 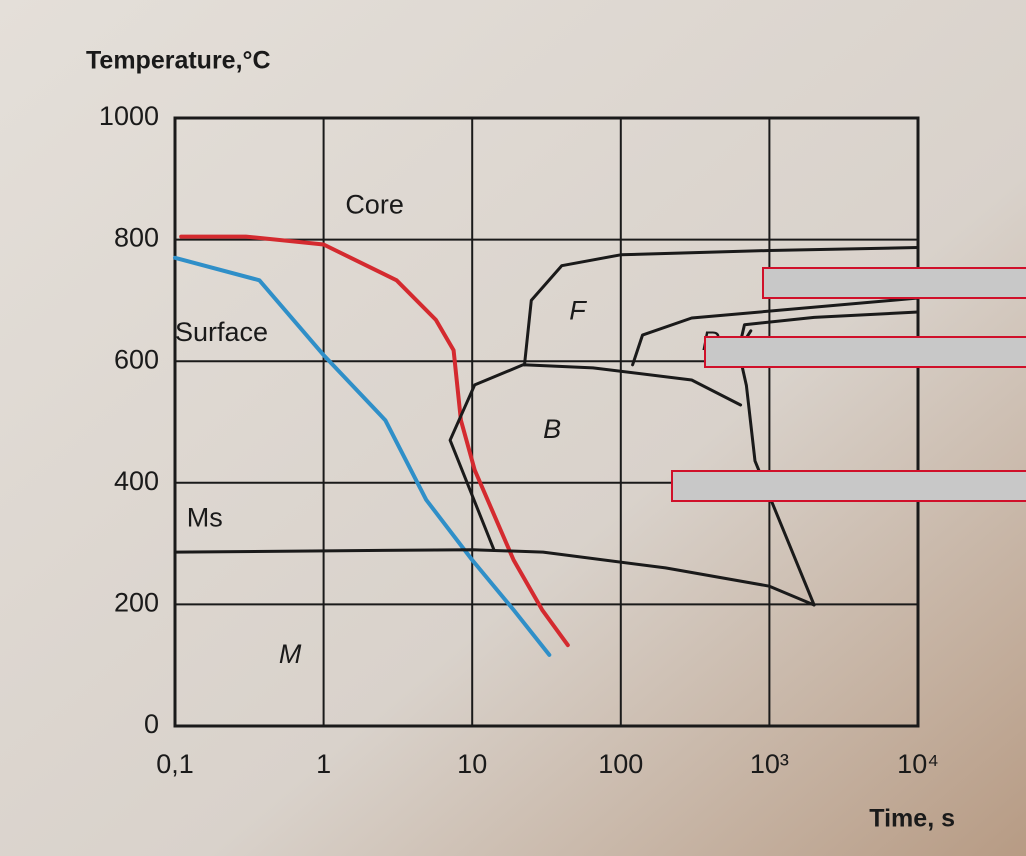 I want to click on y-tick-label: 600, so click(x=136, y=359).